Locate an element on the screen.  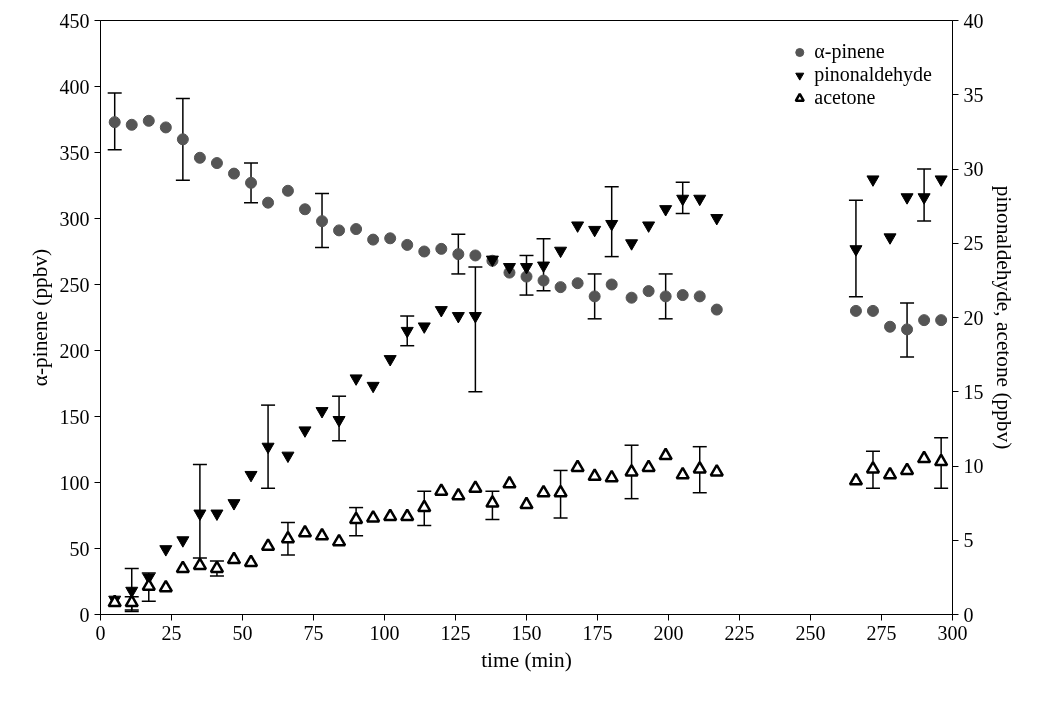
y2-tick-label: 20 is located at coordinates (973, 317).